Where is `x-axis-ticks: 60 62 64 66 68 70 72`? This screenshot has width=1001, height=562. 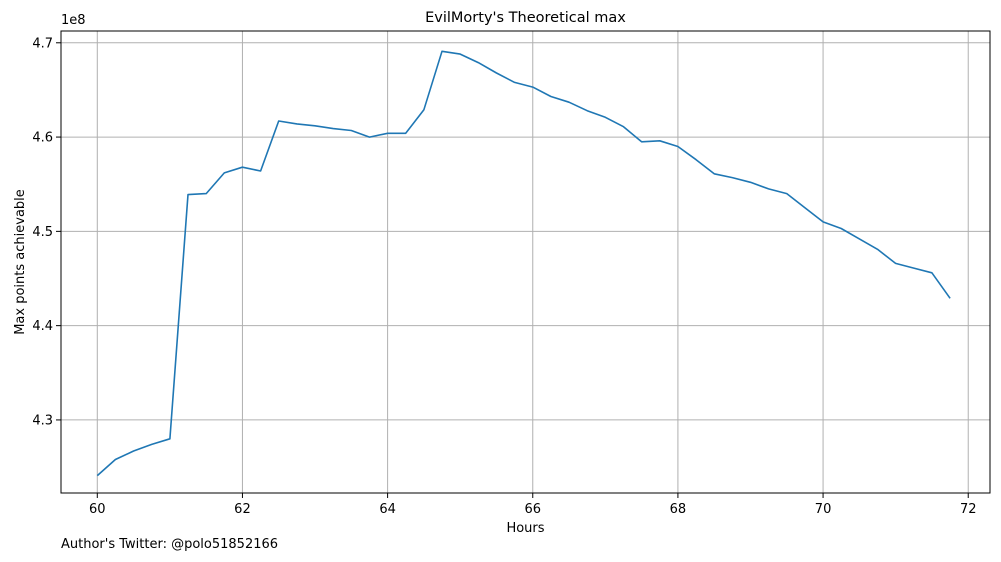 x-axis-ticks: 60 62 64 66 68 70 72 is located at coordinates (533, 505).